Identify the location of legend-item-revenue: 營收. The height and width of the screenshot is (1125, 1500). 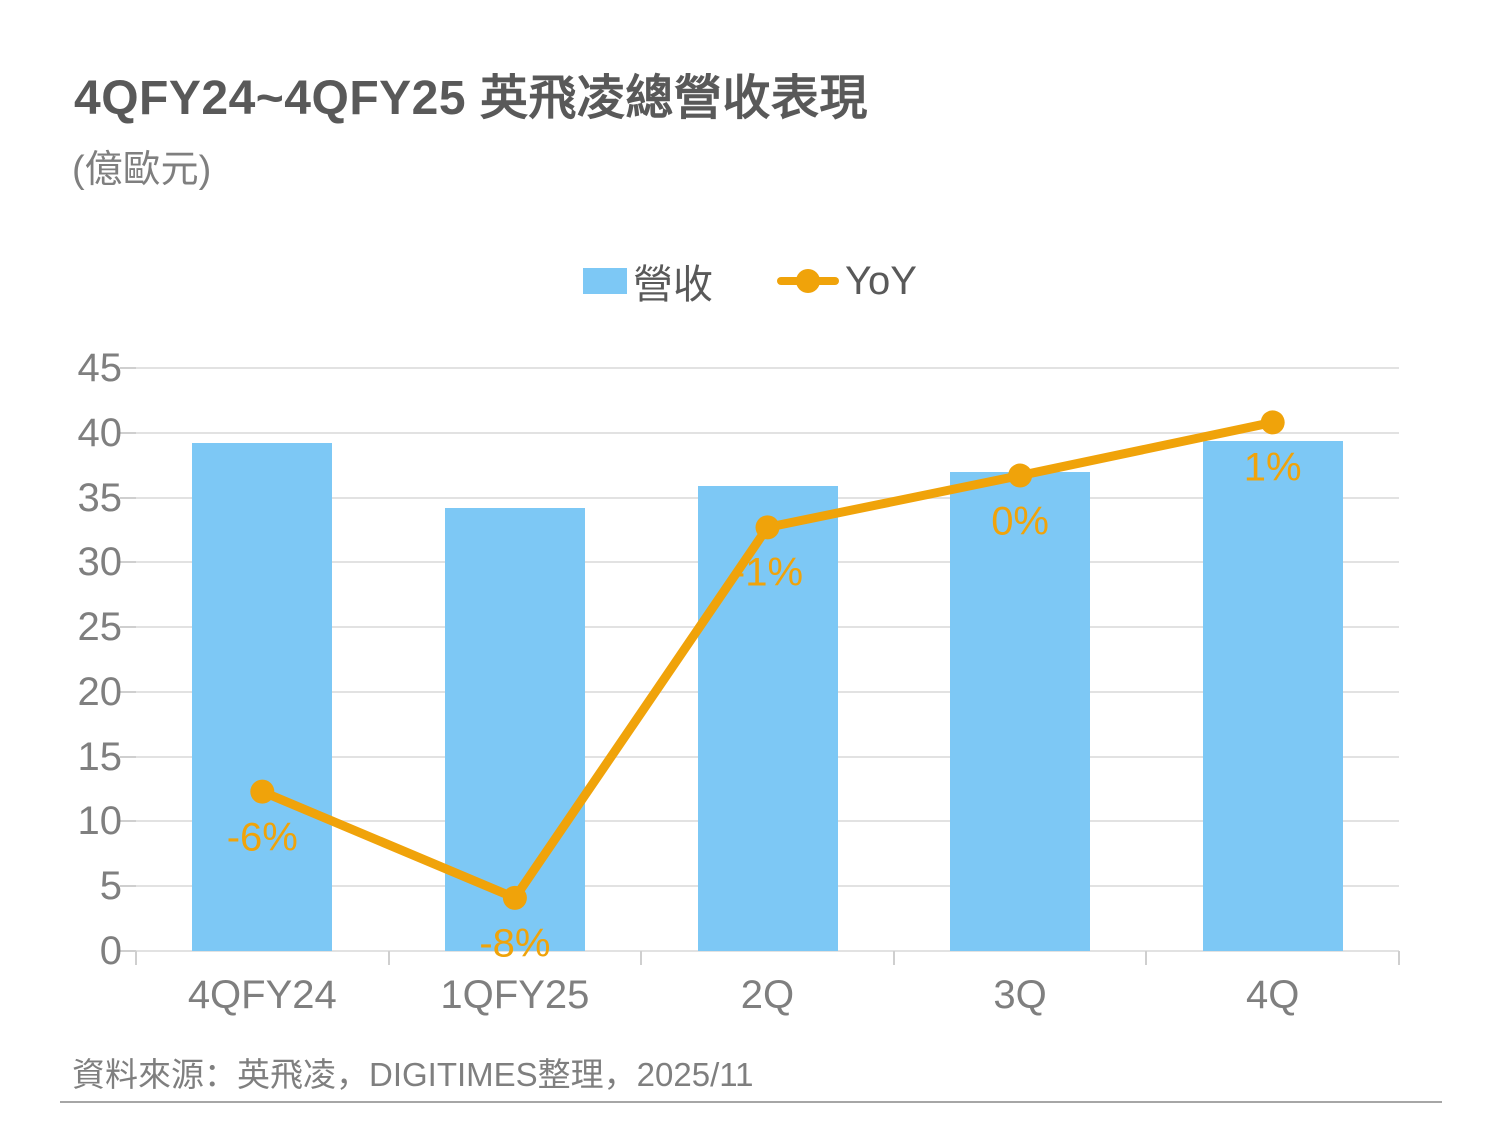
(648, 281).